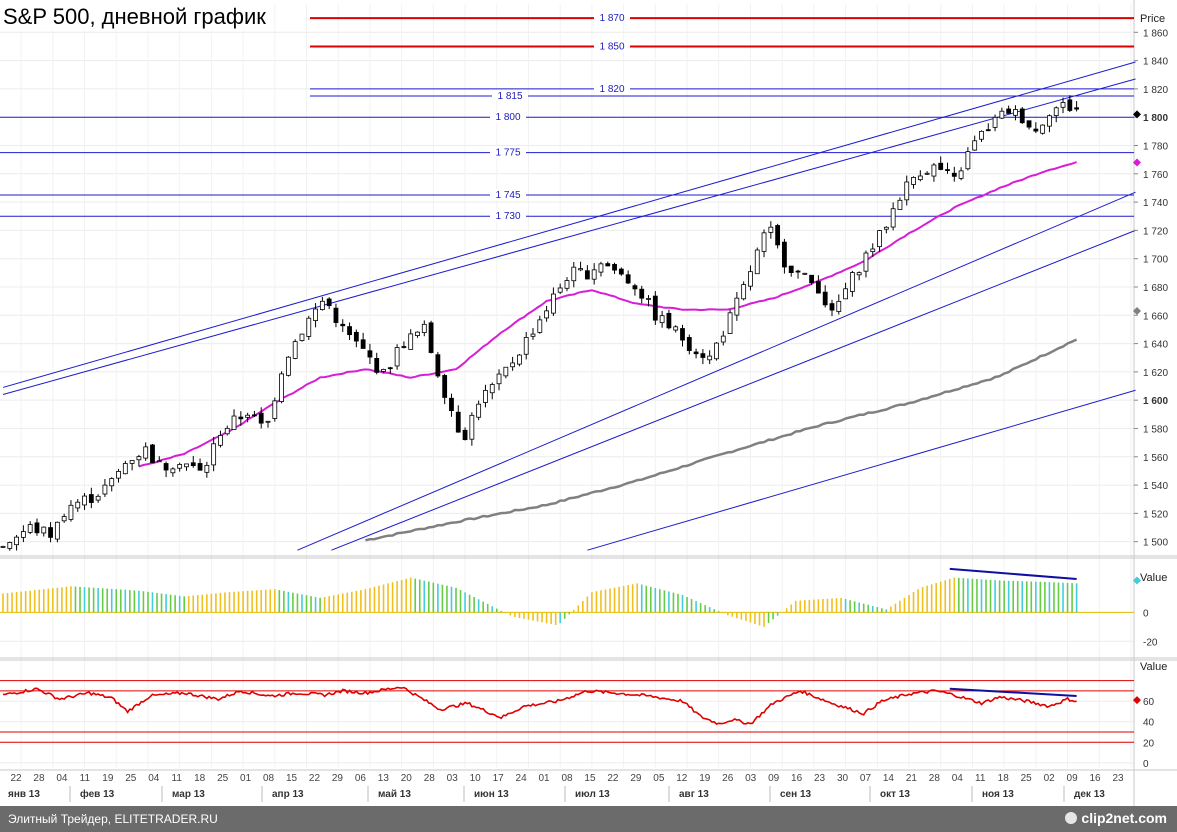 The width and height of the screenshot is (1177, 832). What do you see at coordinates (1155, 231) in the screenshot?
I see `price-tick-label: 1 720` at bounding box center [1155, 231].